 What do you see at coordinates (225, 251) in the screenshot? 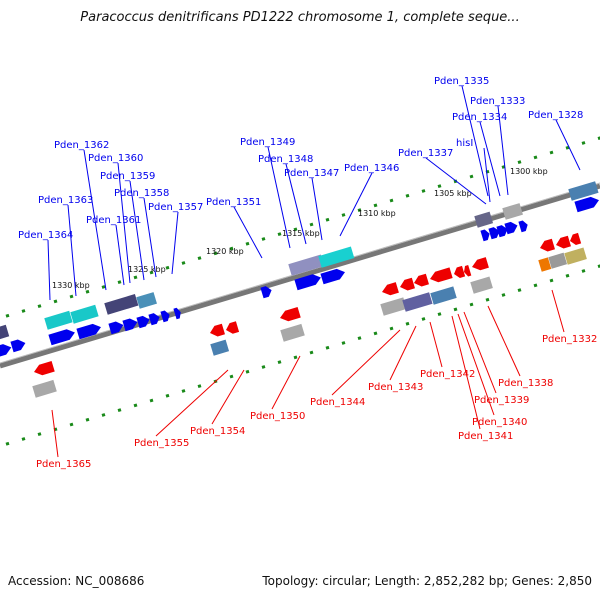
I see `scale-label: 1320 kbp` at bounding box center [225, 251].